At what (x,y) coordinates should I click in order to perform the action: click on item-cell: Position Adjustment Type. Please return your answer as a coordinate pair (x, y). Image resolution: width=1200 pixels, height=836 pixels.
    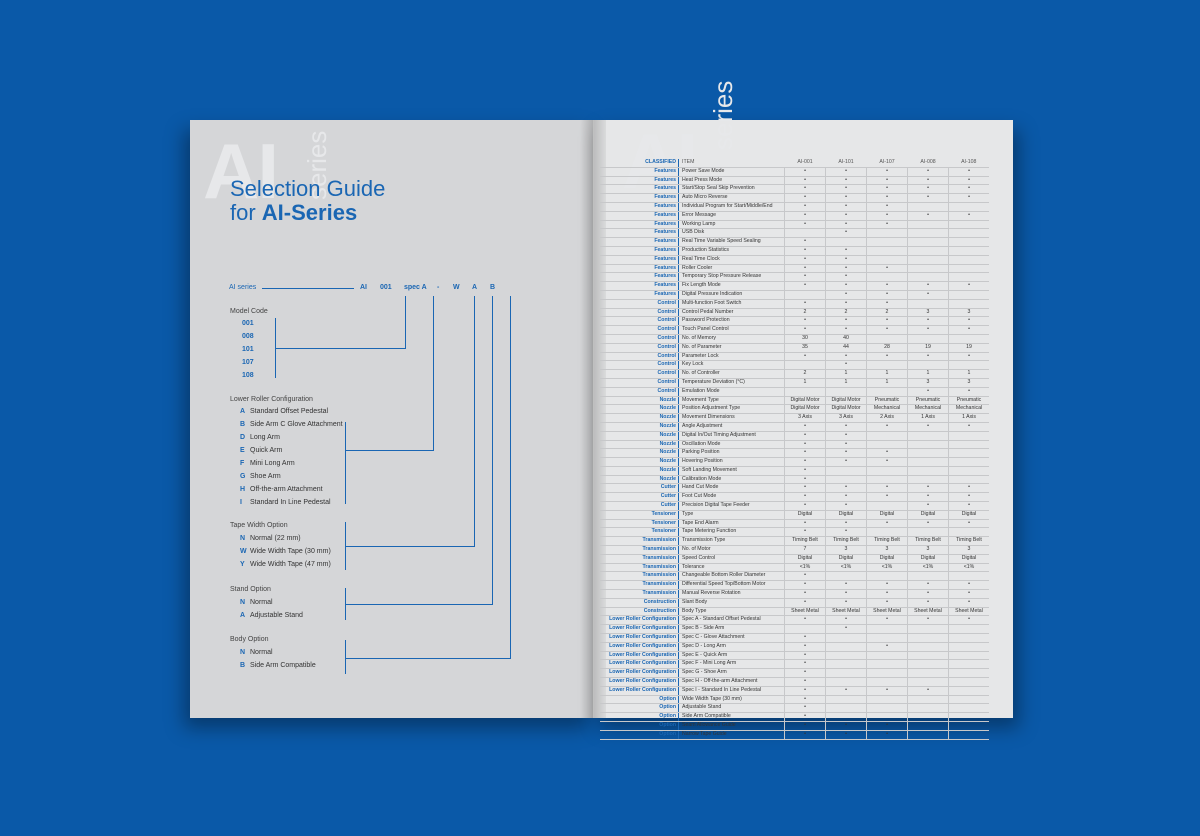
    Looking at the image, I should click on (731, 409).